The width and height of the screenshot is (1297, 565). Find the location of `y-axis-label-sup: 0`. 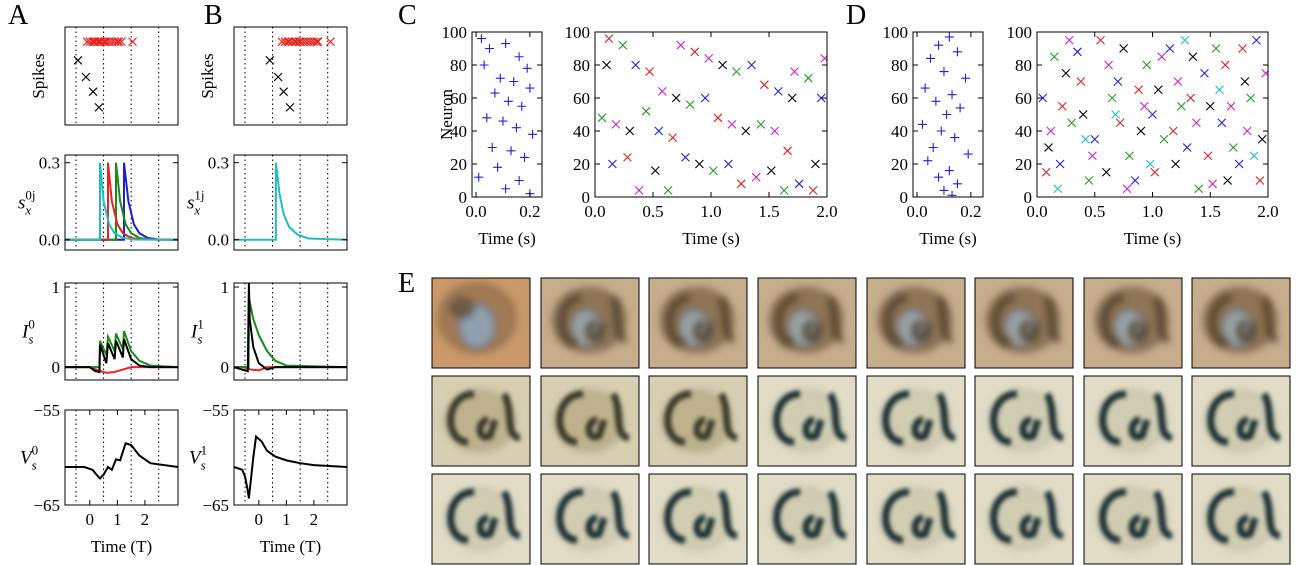

y-axis-label-sup: 0 is located at coordinates (31, 324).